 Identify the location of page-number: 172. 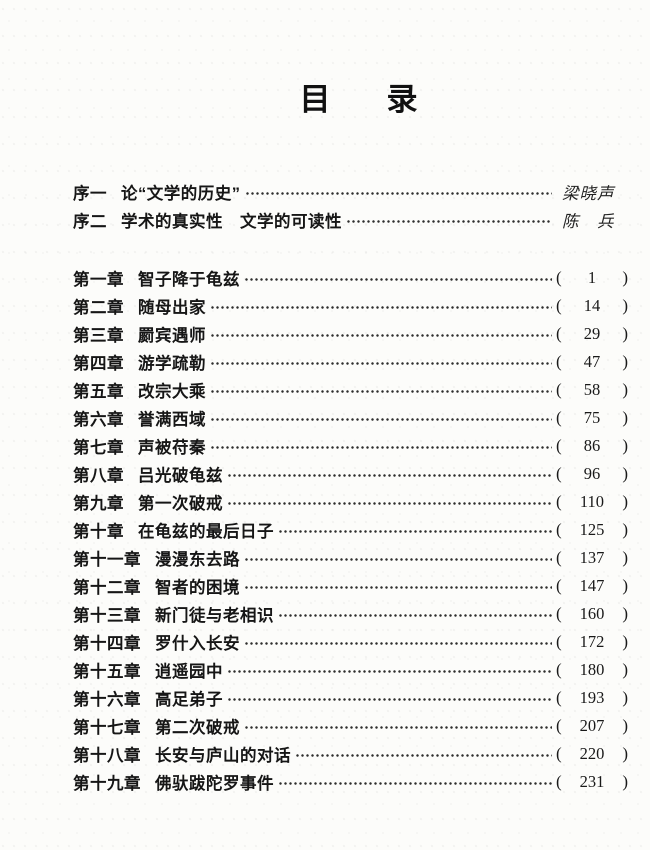
(592, 641).